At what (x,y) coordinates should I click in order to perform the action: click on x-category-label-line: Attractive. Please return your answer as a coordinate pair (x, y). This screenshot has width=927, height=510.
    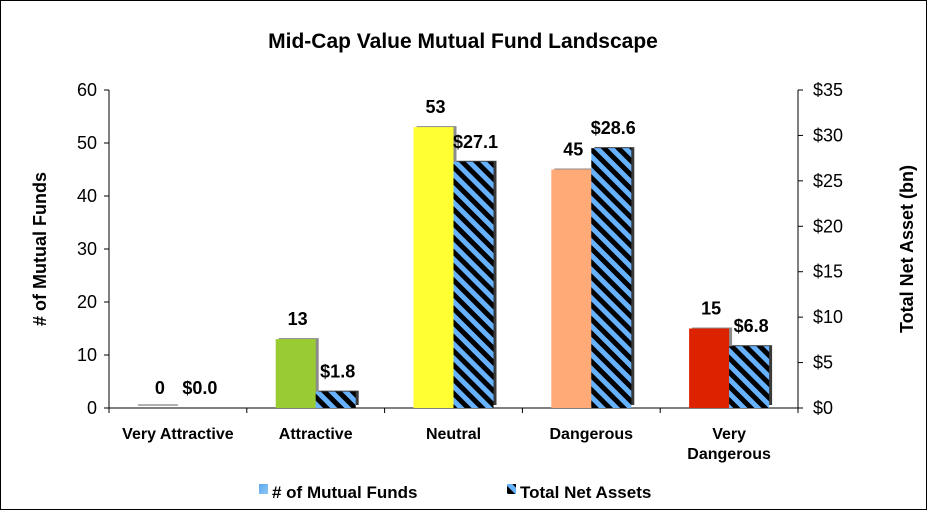
    Looking at the image, I should click on (316, 434).